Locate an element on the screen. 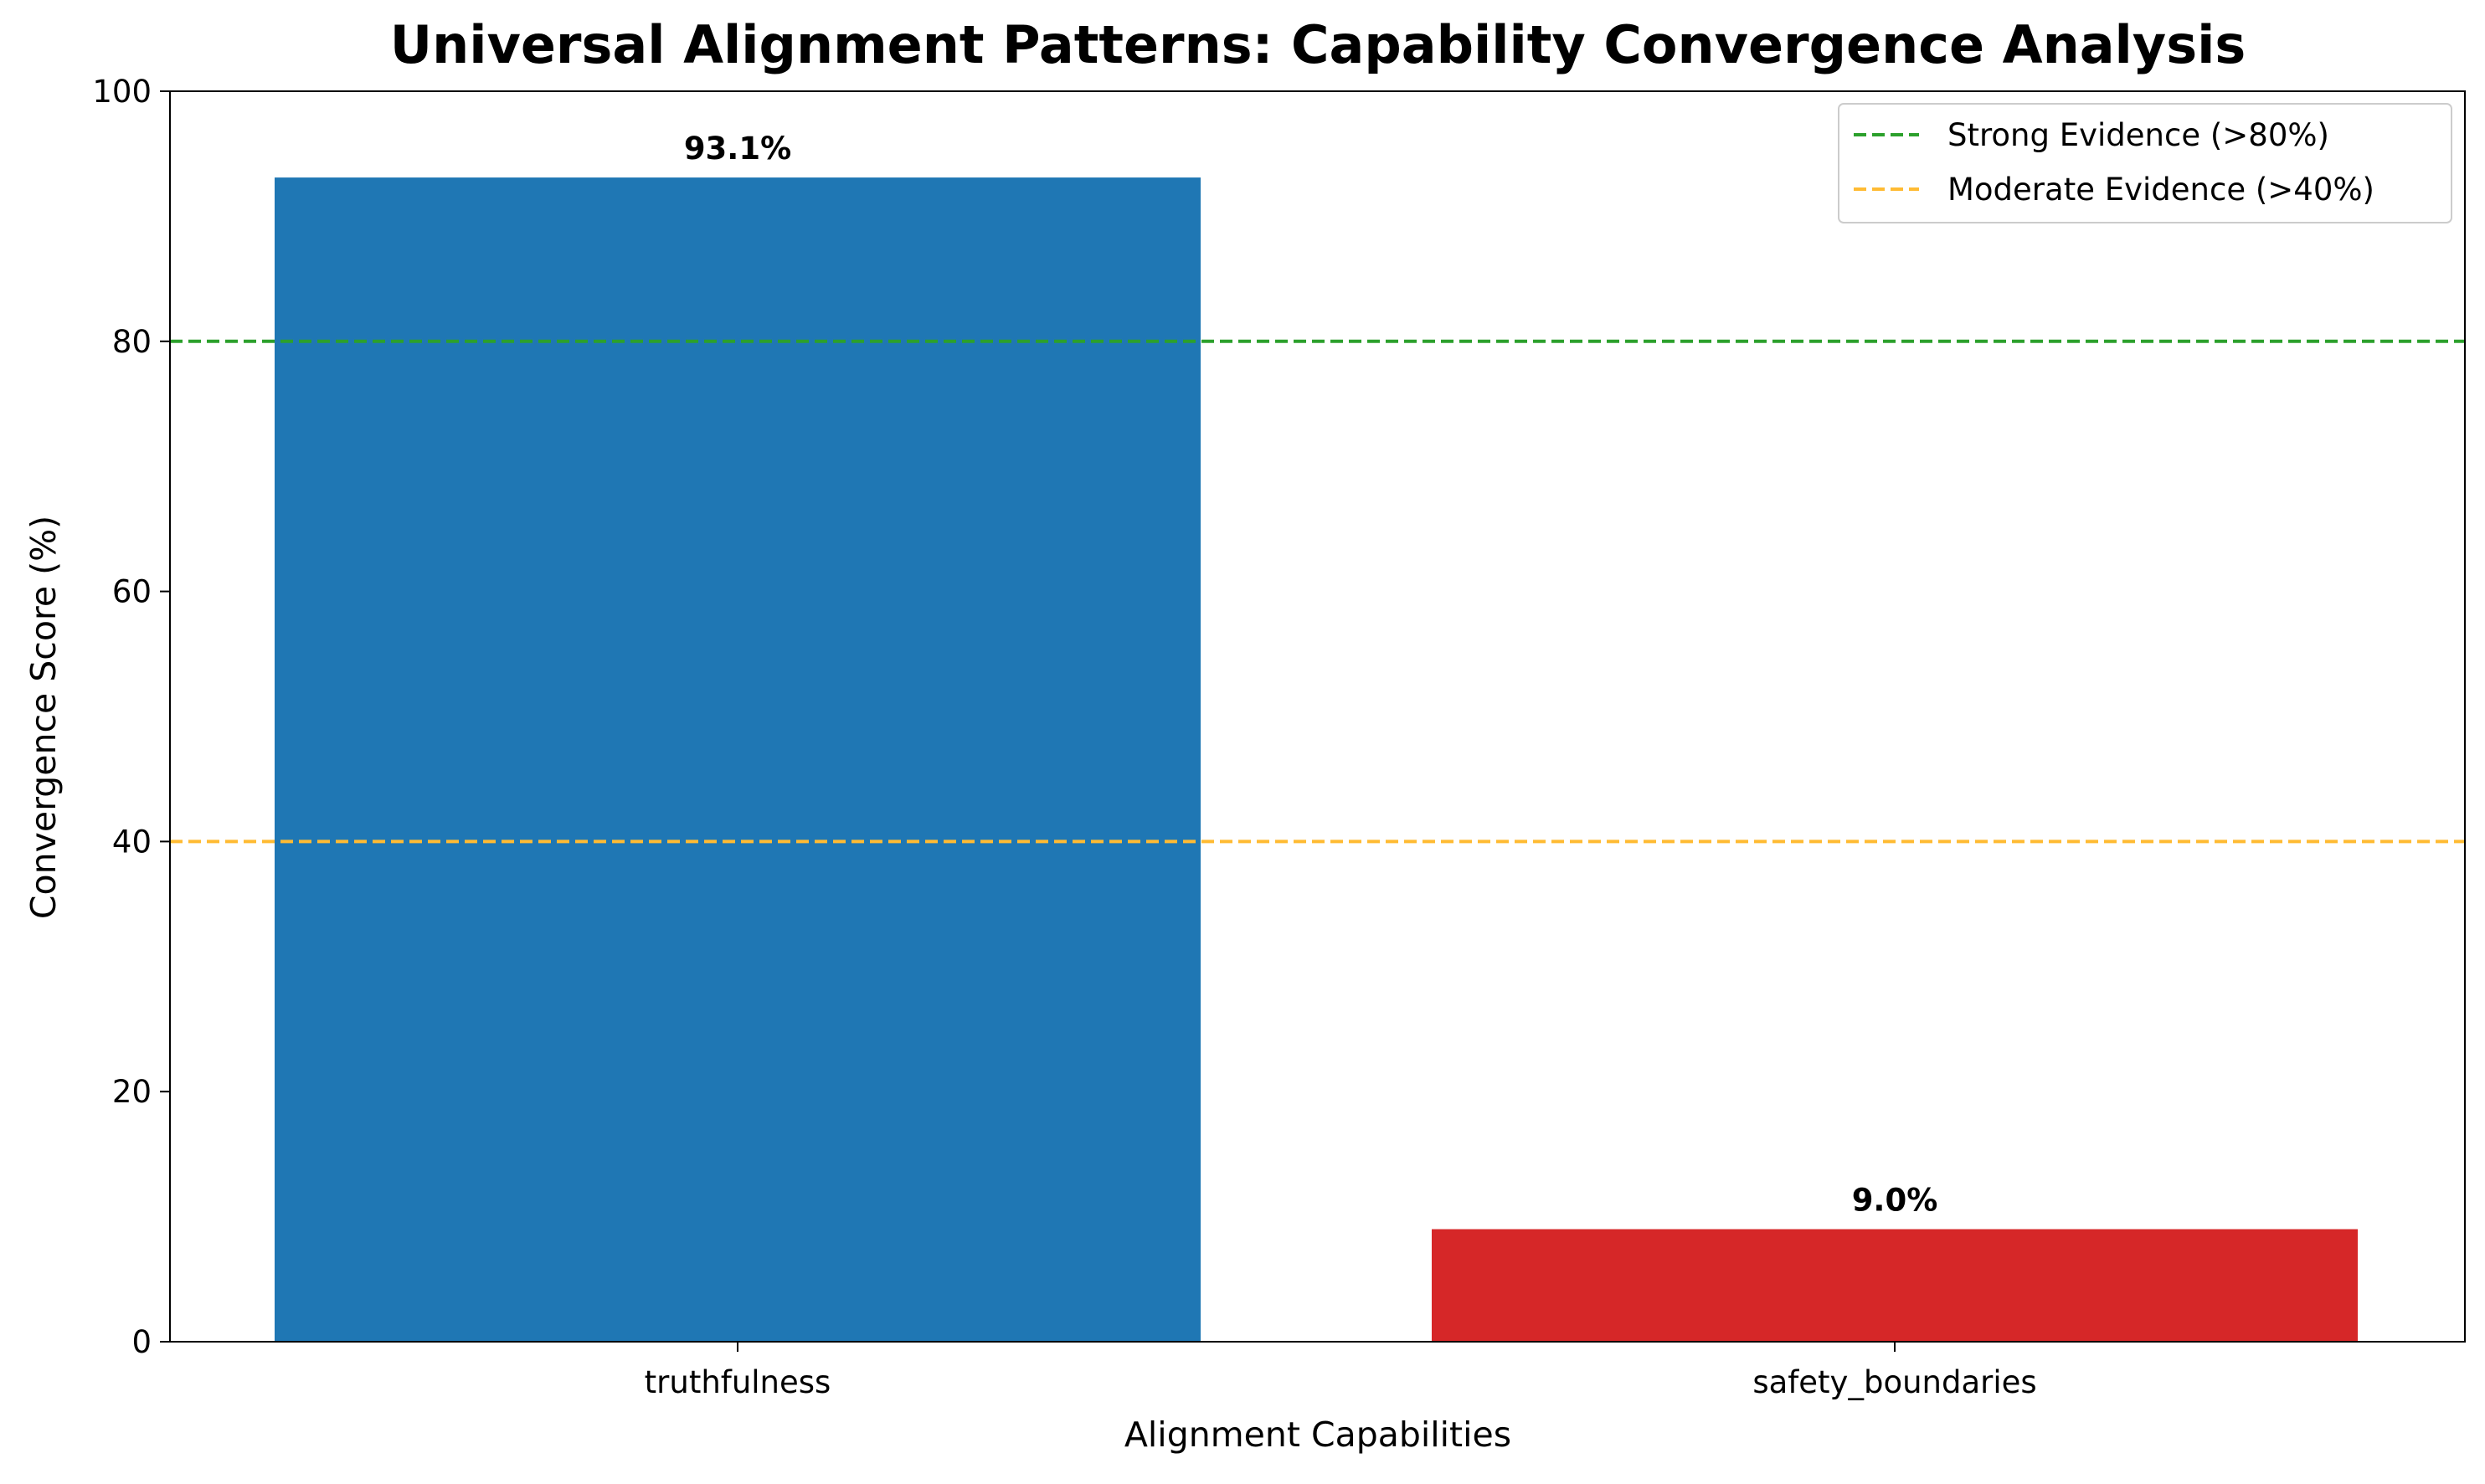  legend-entry-label: Moderate Evidence (>40%) is located at coordinates (2160, 190).